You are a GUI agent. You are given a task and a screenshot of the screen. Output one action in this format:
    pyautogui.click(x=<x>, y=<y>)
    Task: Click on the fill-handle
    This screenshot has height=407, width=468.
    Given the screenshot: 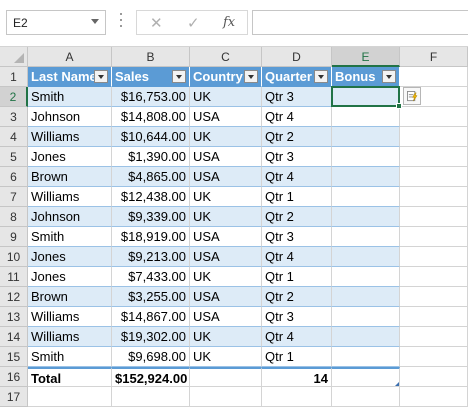 What is the action you would take?
    pyautogui.click(x=399, y=106)
    